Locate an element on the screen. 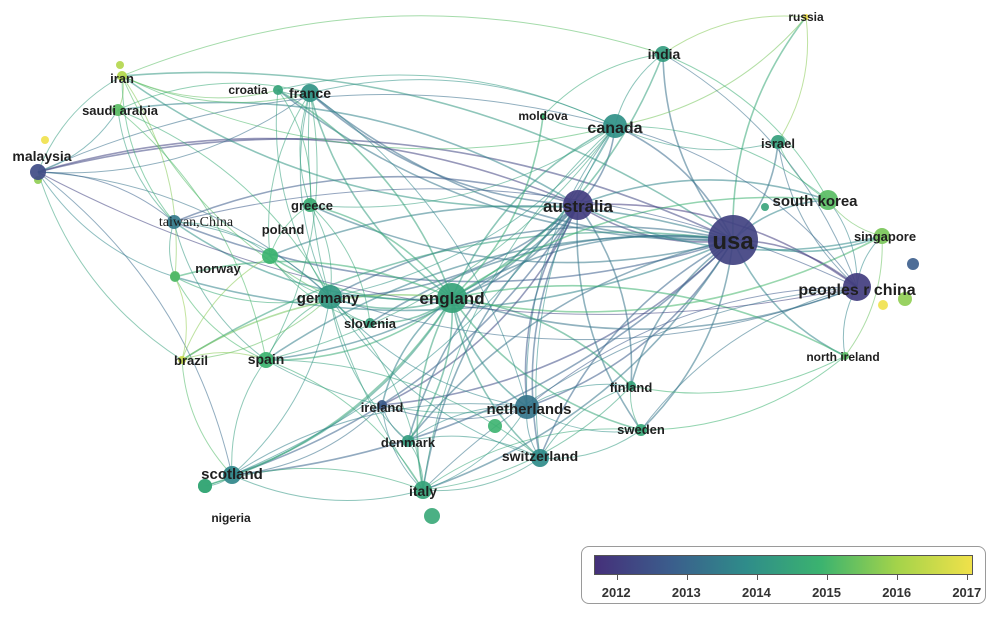 The image size is (1000, 621). node-italy is located at coordinates (423, 490).